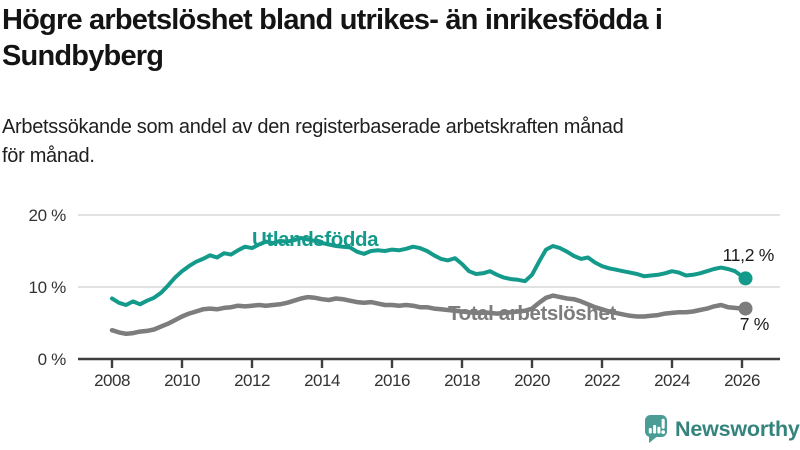 The width and height of the screenshot is (800, 450). What do you see at coordinates (52, 359) in the screenshot?
I see `y-tick-label-0: 0 %` at bounding box center [52, 359].